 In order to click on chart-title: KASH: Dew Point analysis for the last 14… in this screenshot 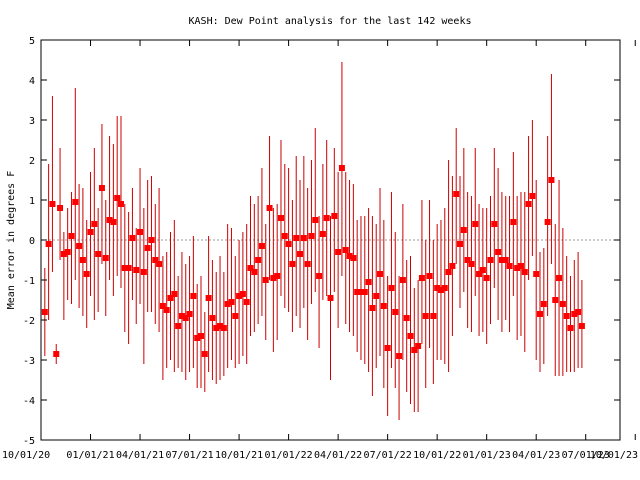, I will do `click(330, 21)`.